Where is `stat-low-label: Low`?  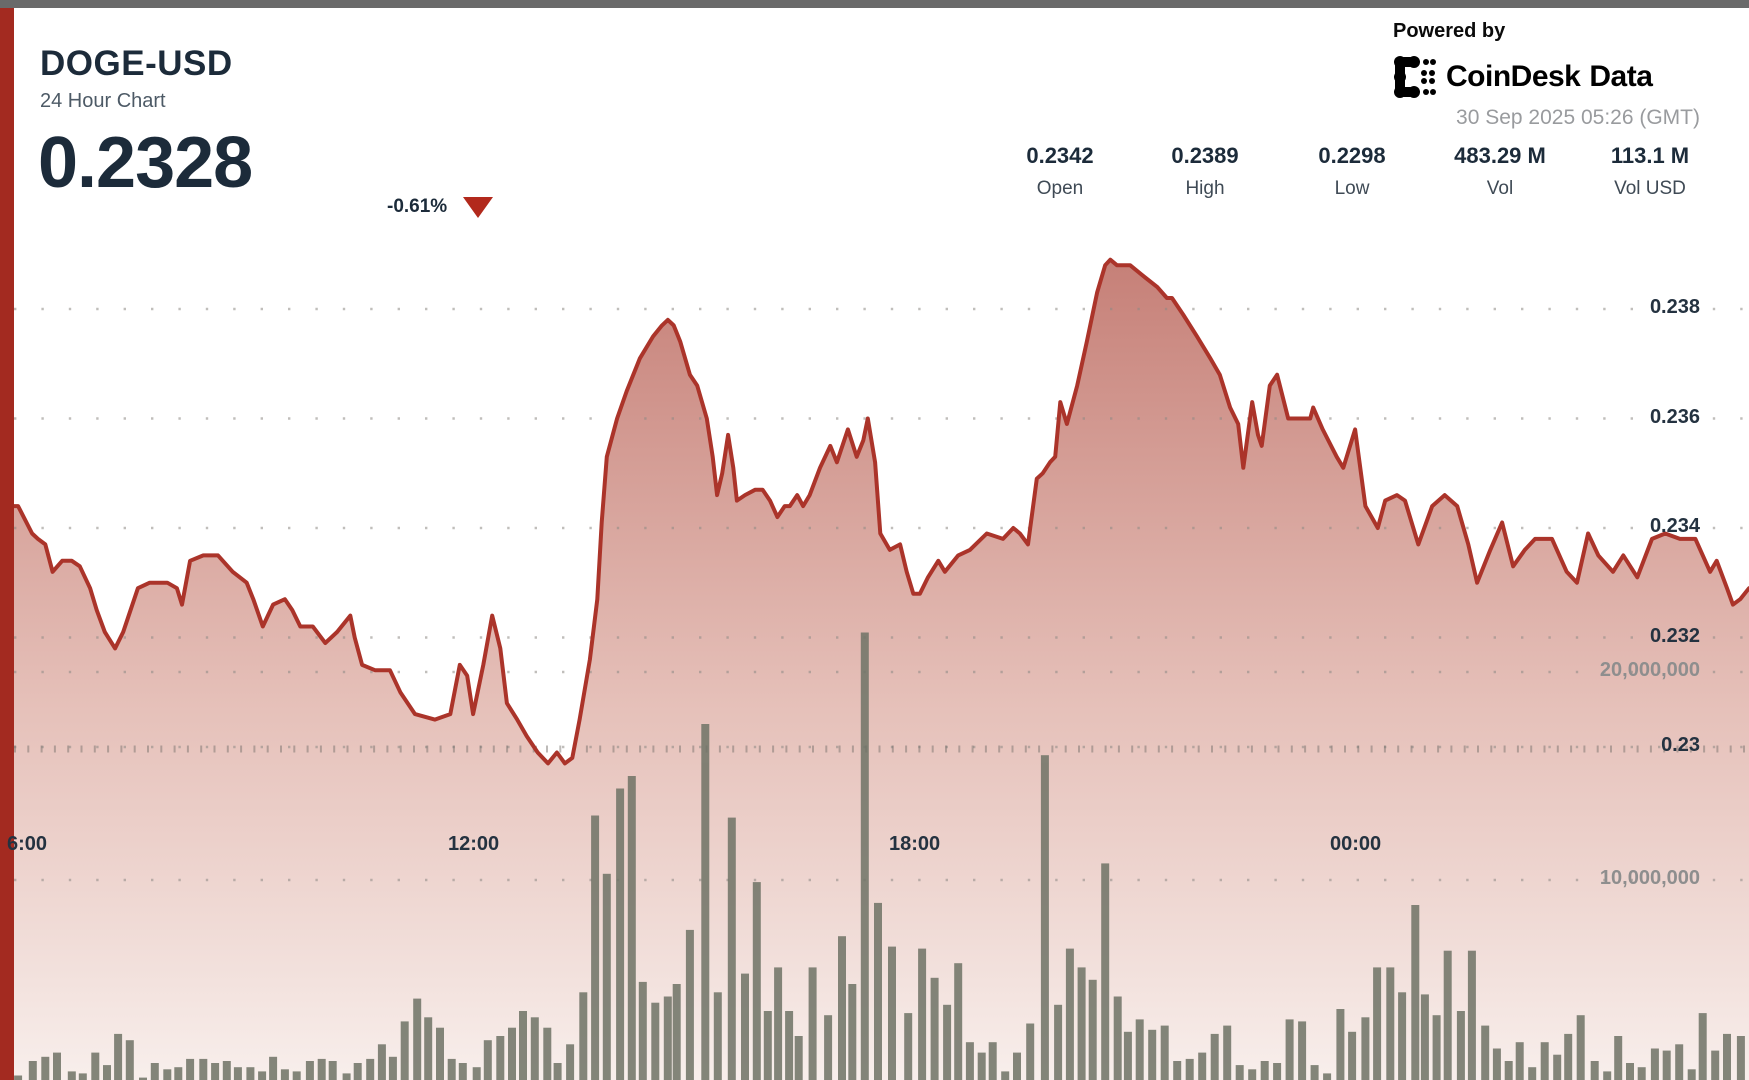
stat-low-label: Low is located at coordinates (1352, 188).